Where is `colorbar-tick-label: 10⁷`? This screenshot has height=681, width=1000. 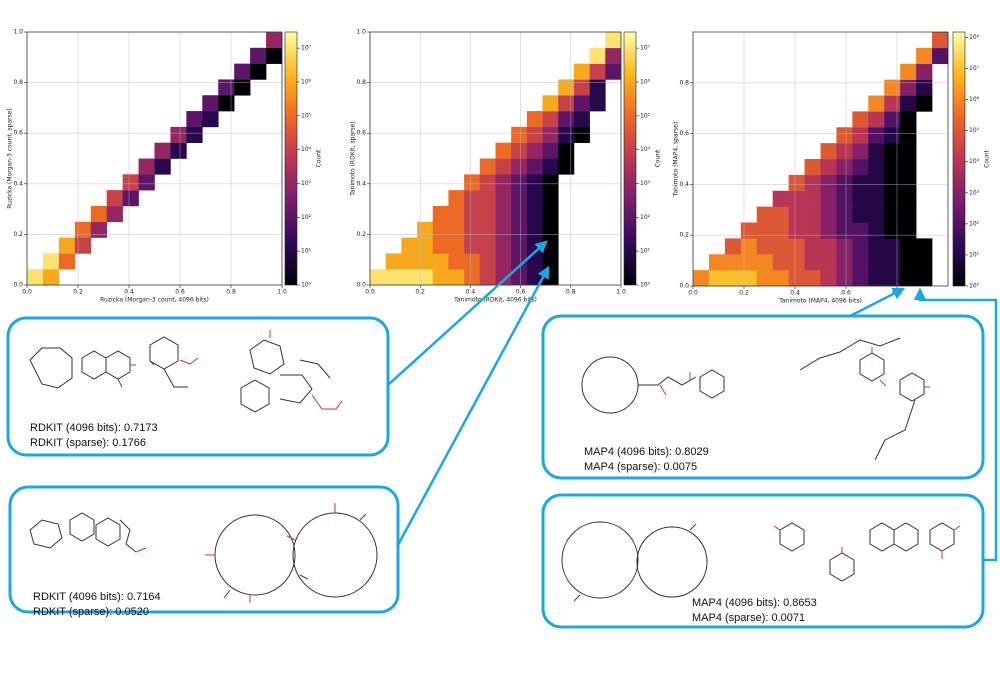 colorbar-tick-label: 10⁷ is located at coordinates (306, 48).